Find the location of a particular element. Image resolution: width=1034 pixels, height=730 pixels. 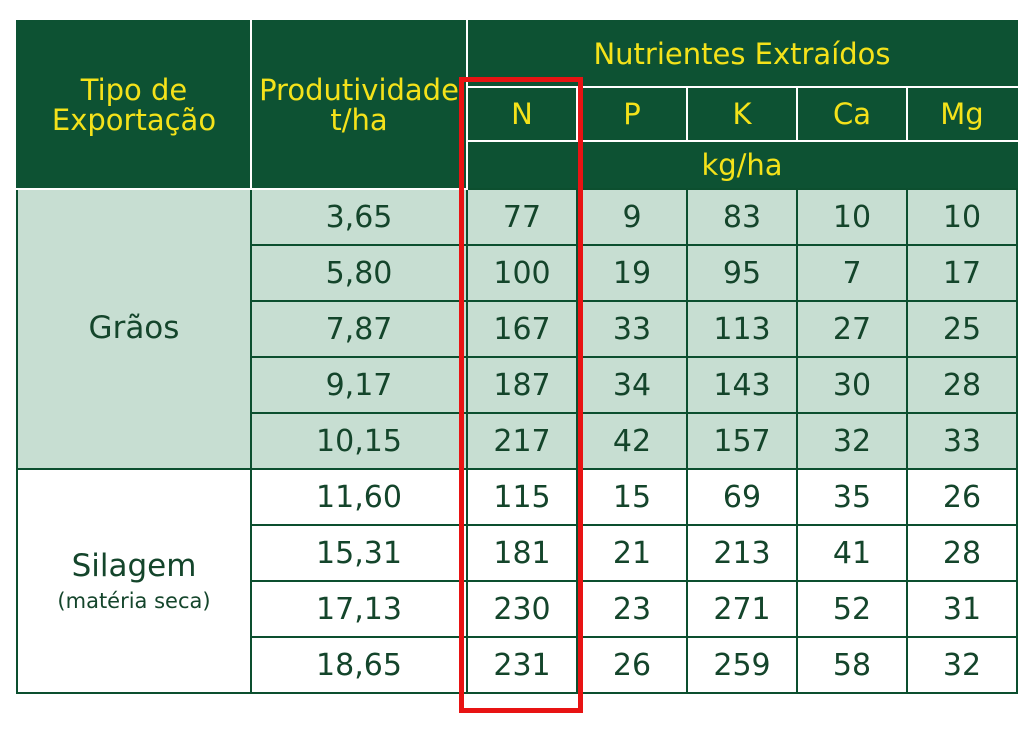

cell-mg: 17 is located at coordinates (962, 273).